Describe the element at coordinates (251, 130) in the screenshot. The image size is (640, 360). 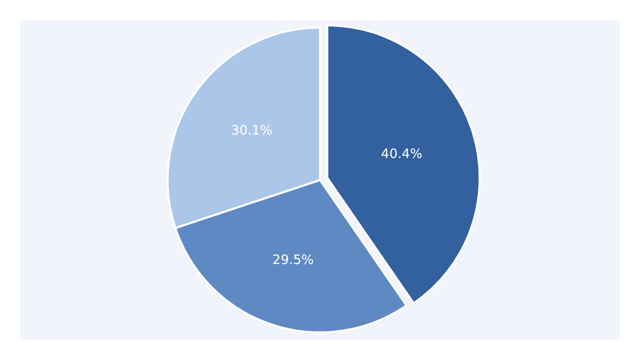
I see `data-label: 30.1%` at that location.